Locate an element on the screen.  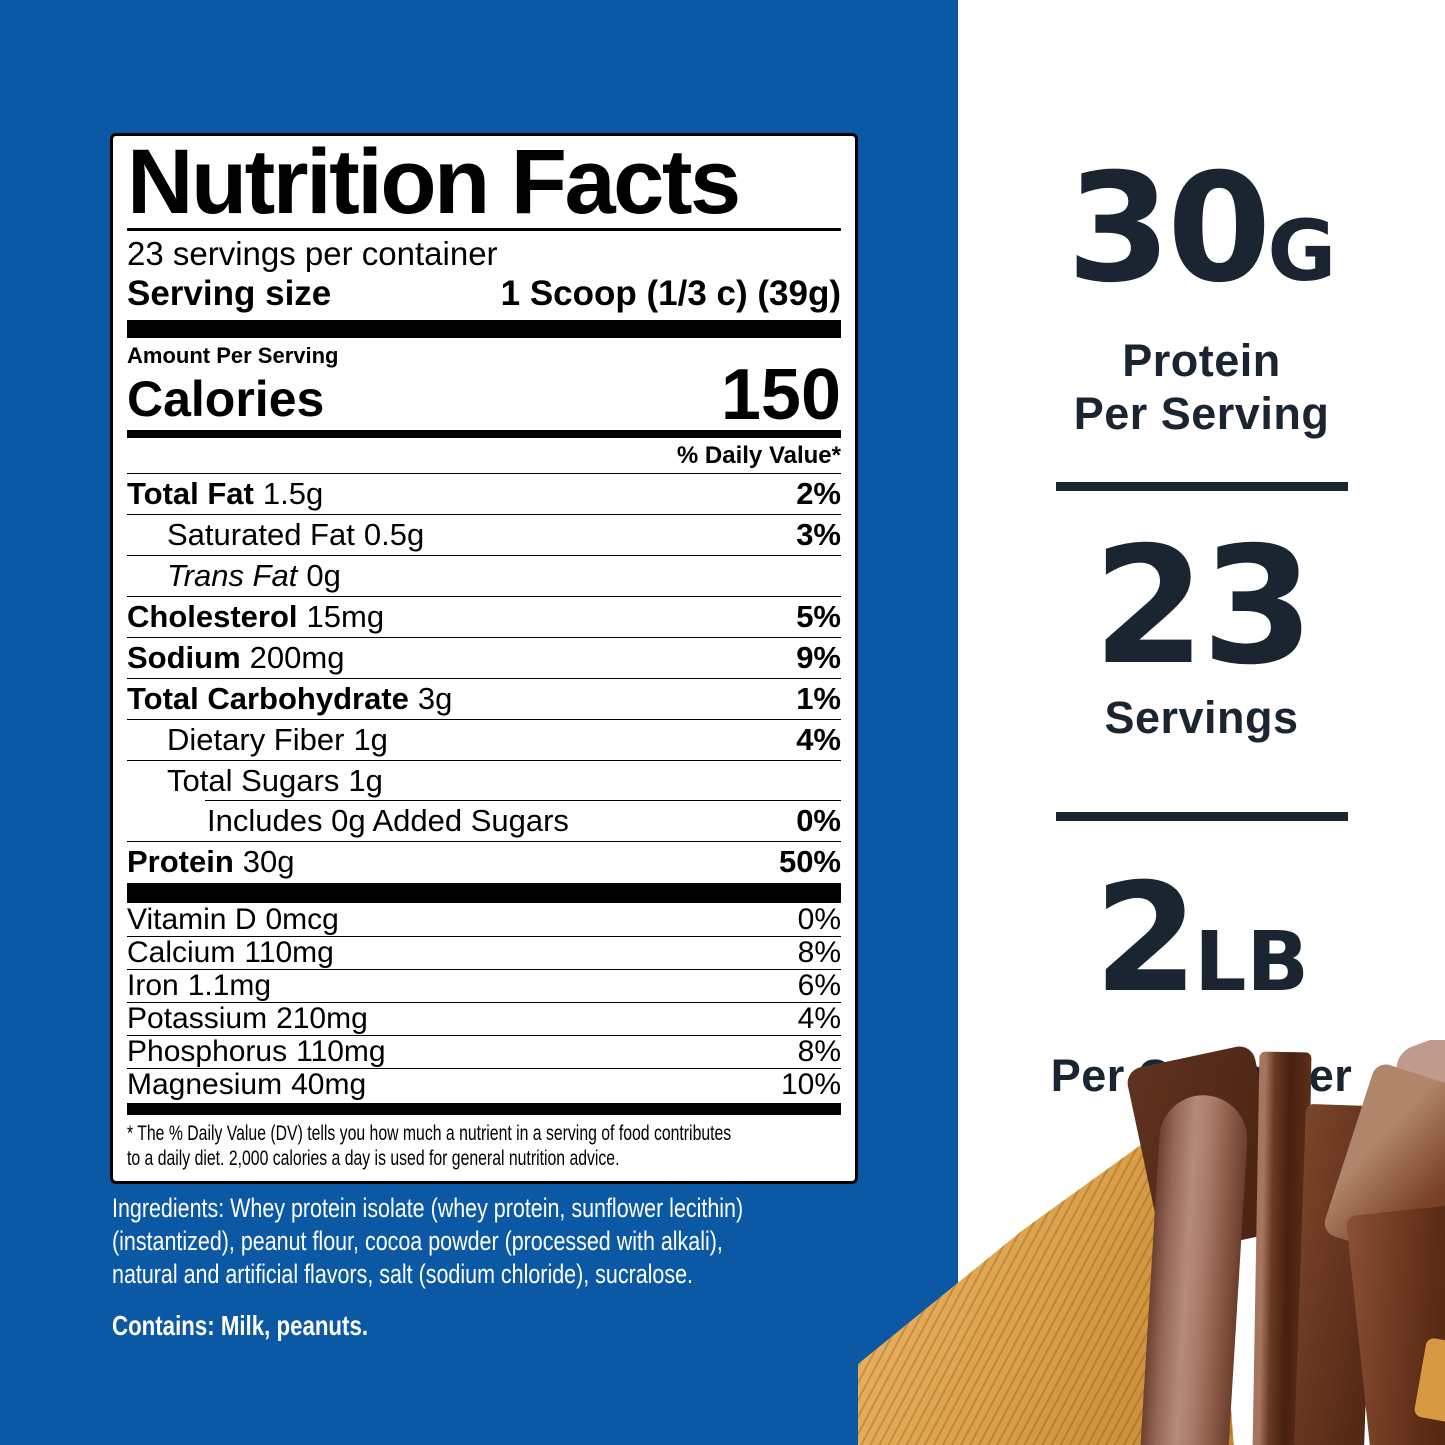
title-rule is located at coordinates (484, 229).